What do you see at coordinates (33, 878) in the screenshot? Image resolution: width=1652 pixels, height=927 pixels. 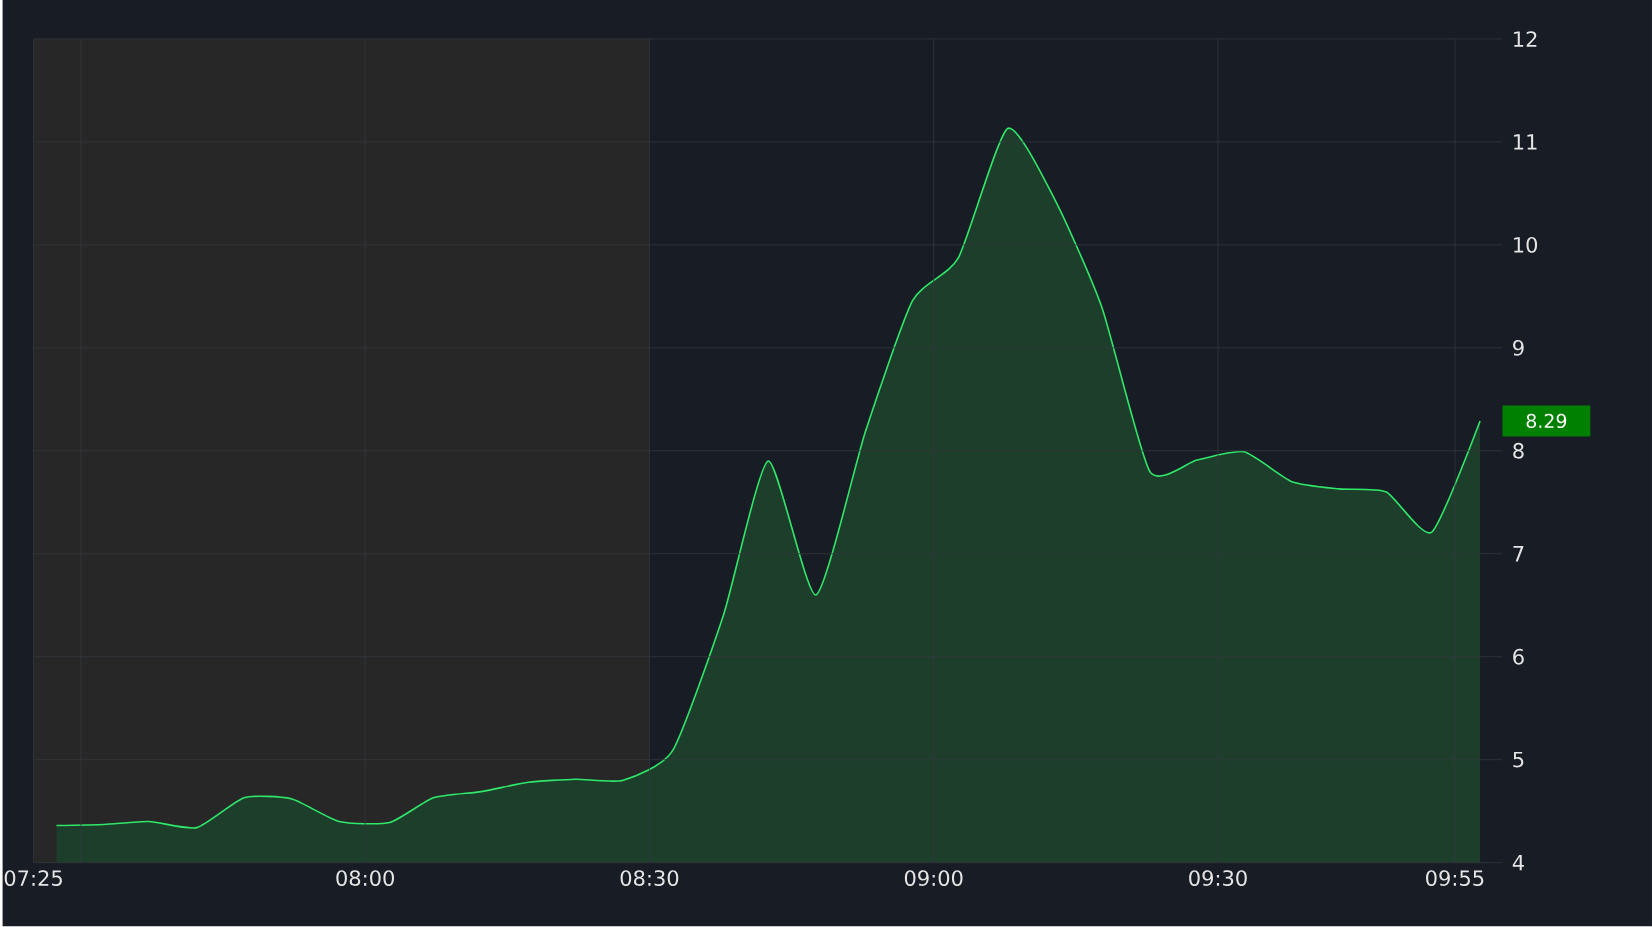 I see `x-tick-label: 07:25` at bounding box center [33, 878].